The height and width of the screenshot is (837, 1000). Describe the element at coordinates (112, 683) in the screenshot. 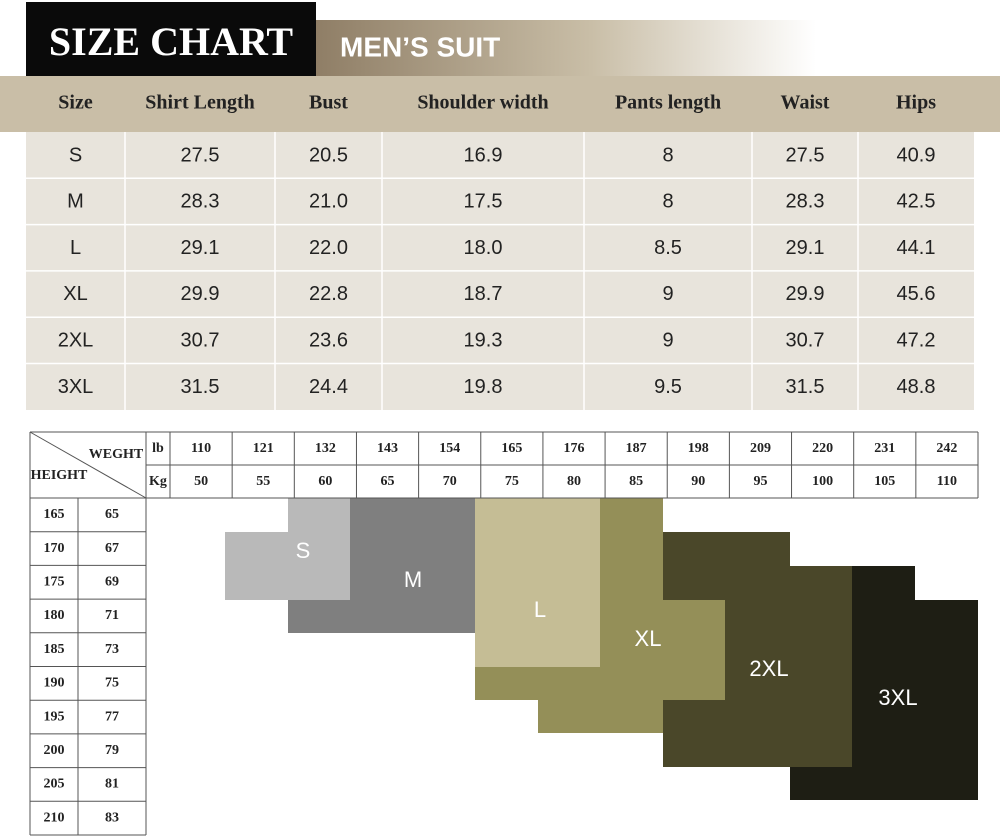

I see `height-in: 75` at that location.